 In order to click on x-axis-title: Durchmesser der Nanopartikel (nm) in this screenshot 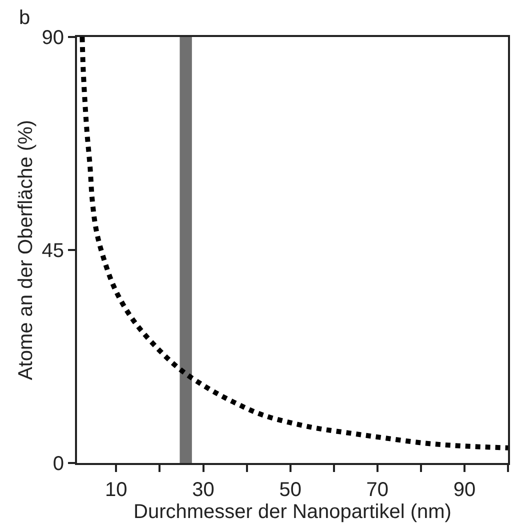, I will do `click(293, 512)`.